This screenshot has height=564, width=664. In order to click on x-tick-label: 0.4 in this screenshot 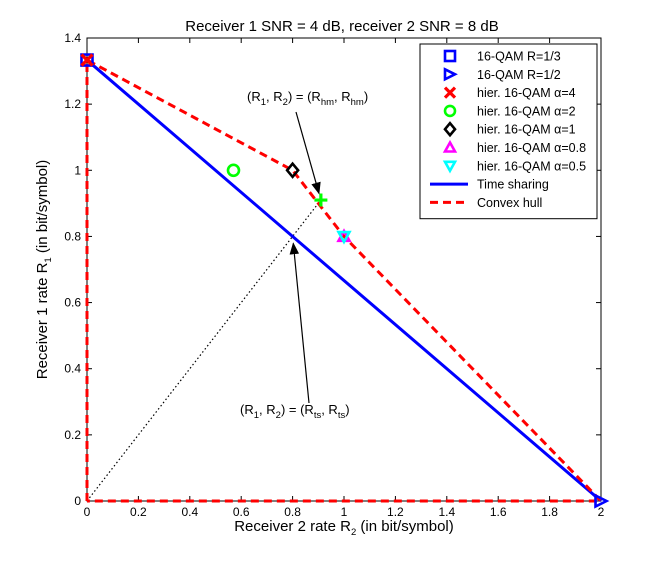, I will do `click(189, 512)`.